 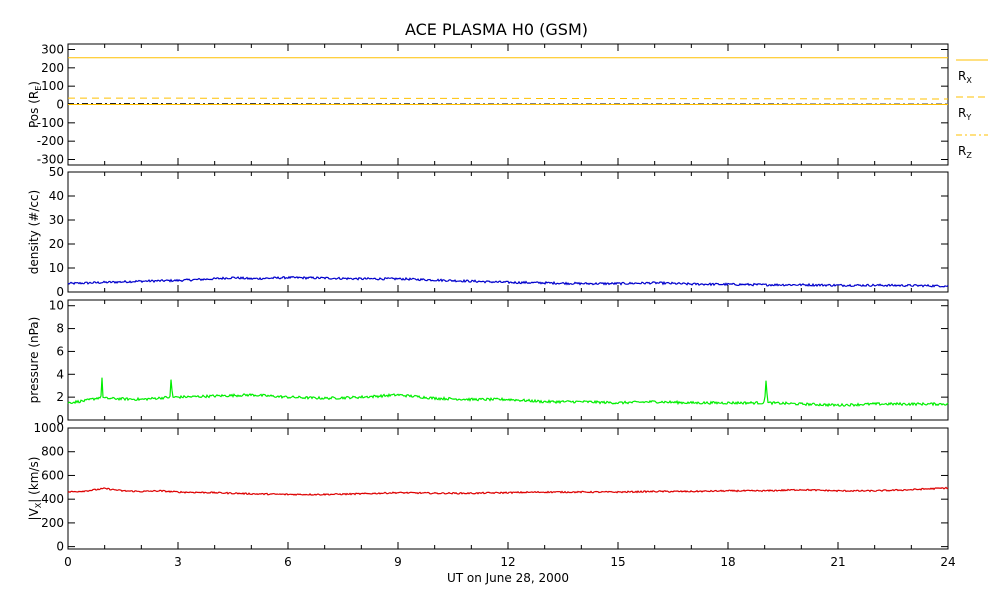 I want to click on panel-3-ytick-label: 0, so click(x=60, y=420).